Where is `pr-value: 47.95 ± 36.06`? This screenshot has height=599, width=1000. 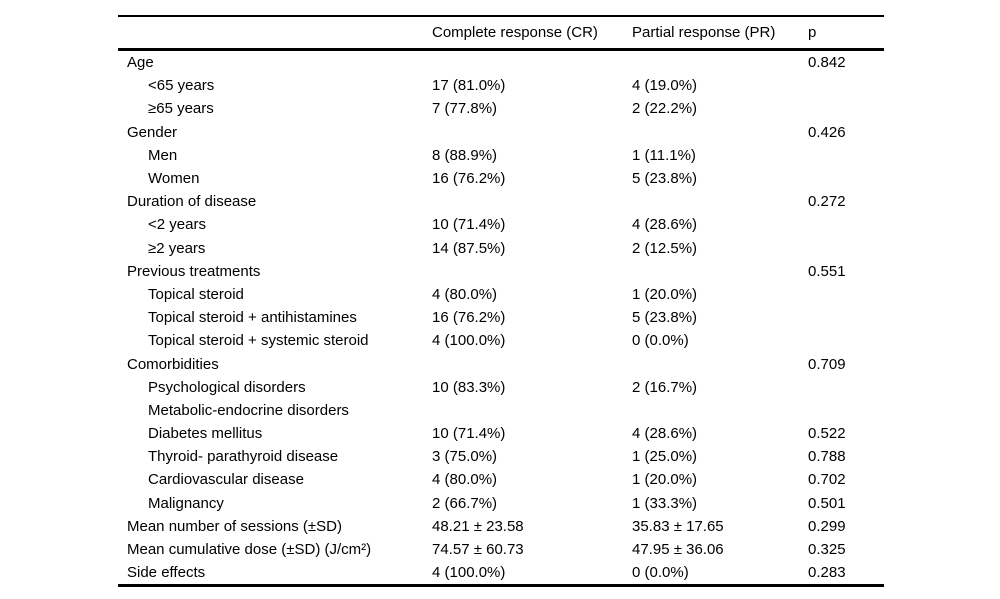
pr-value: 47.95 ± 36.06 is located at coordinates (678, 550).